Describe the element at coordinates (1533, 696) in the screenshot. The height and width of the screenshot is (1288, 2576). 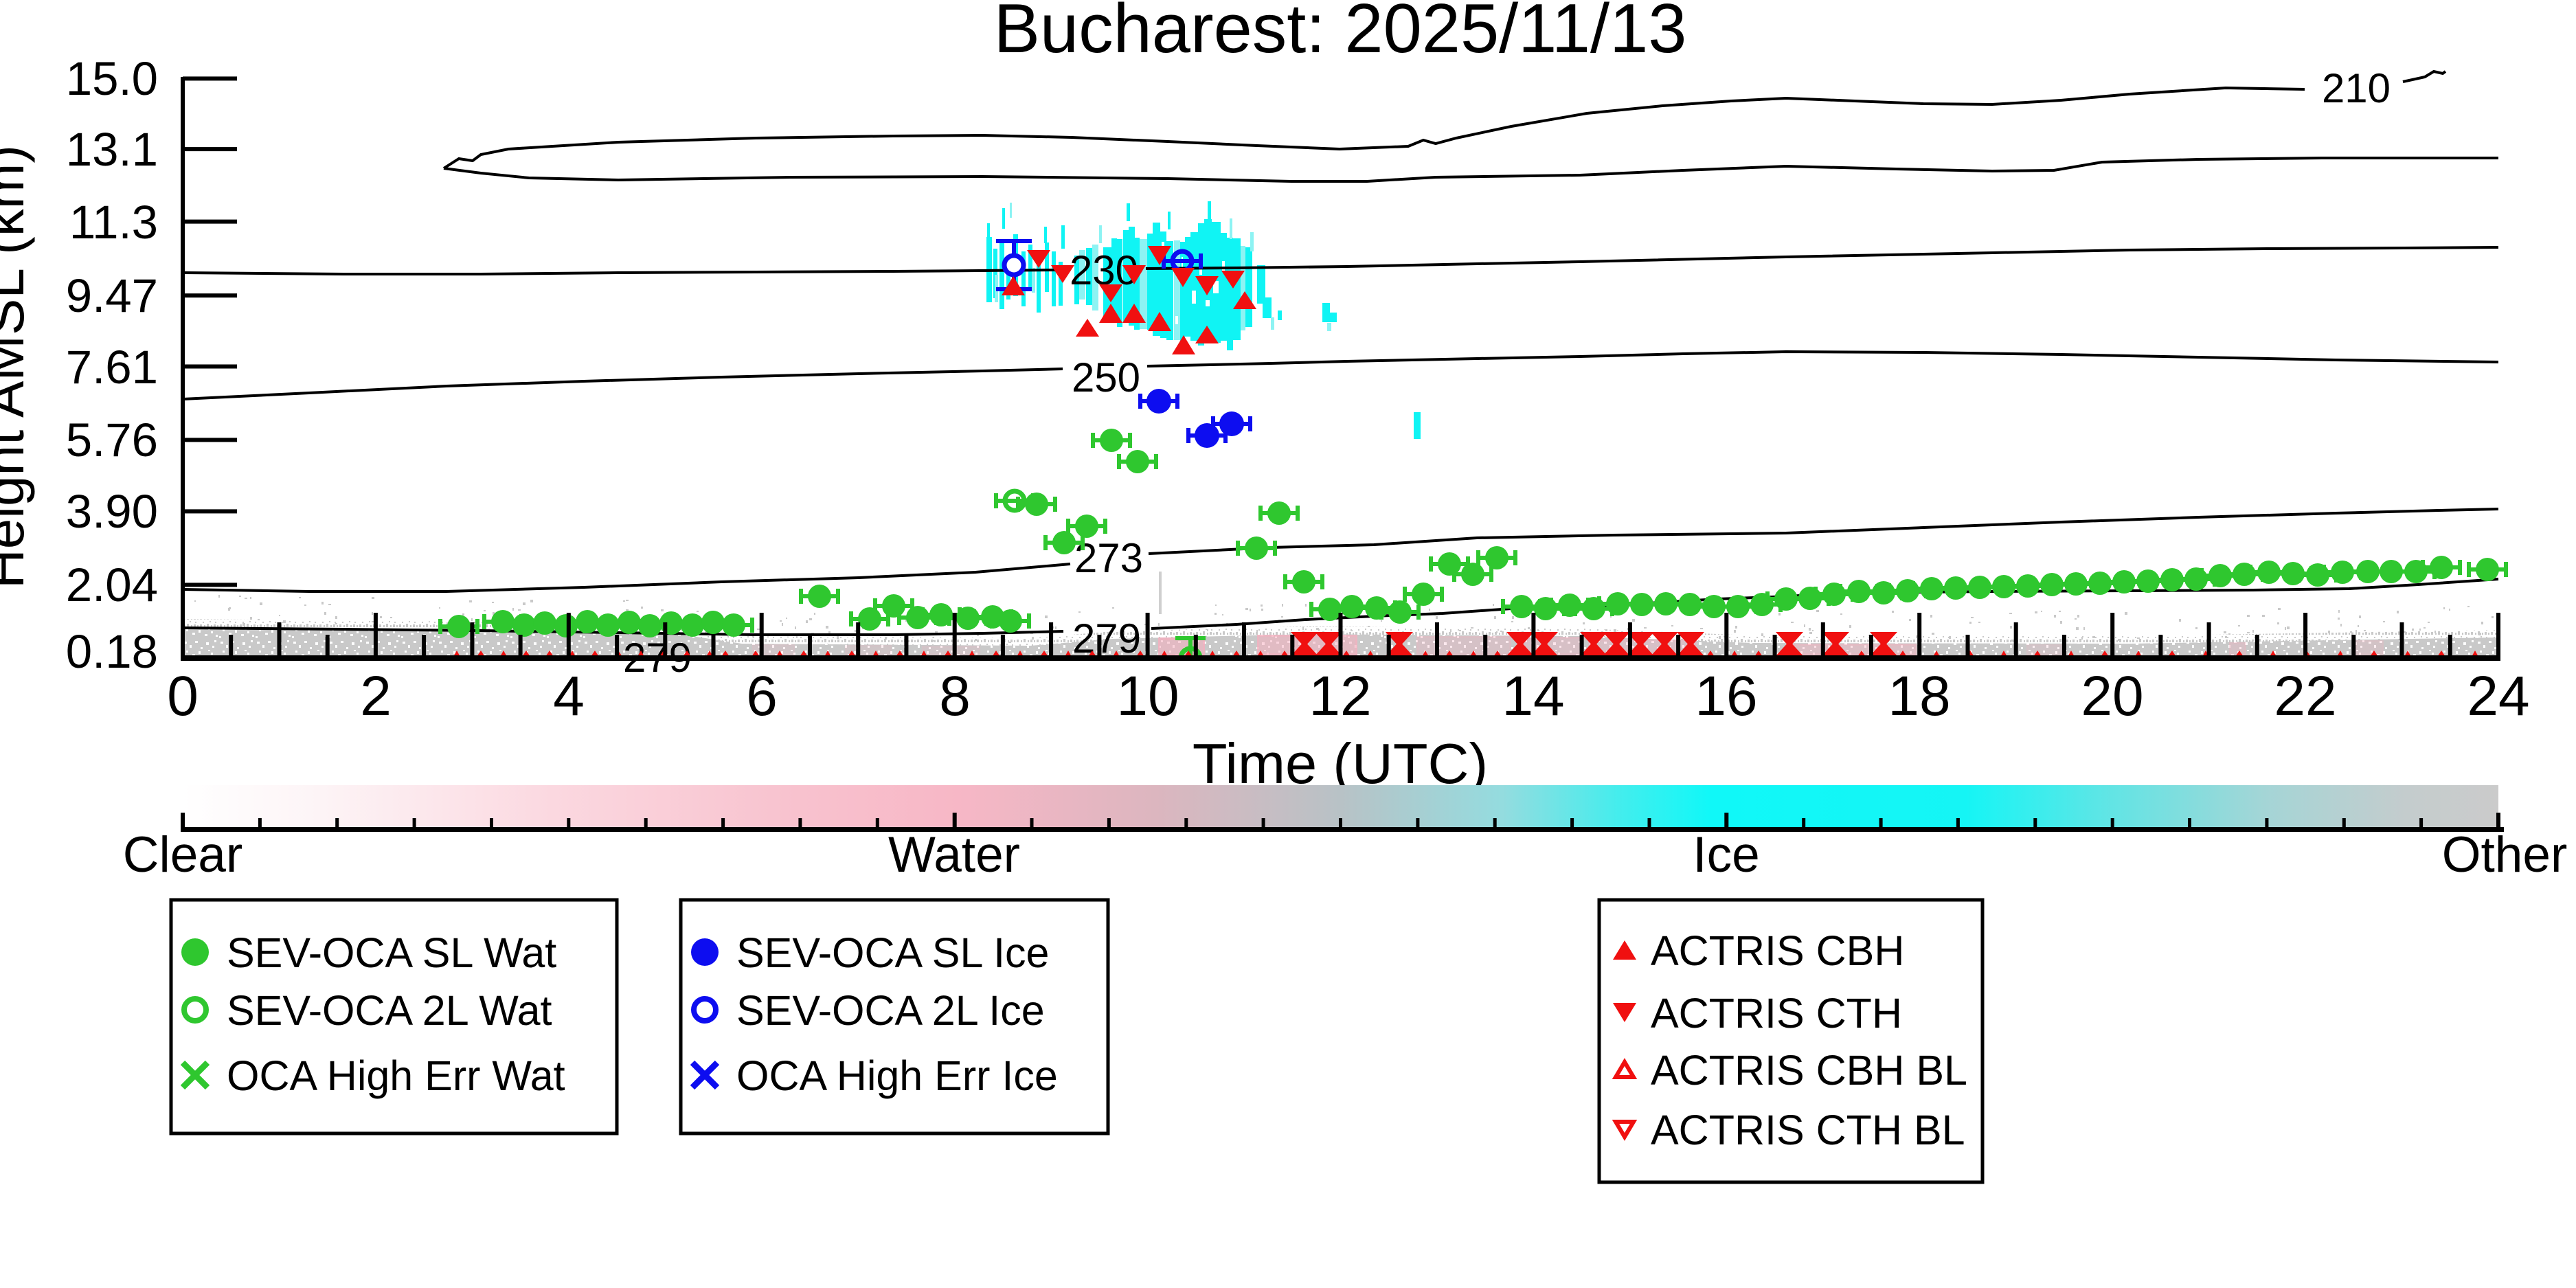
I see `svg-text: 14` at that location.